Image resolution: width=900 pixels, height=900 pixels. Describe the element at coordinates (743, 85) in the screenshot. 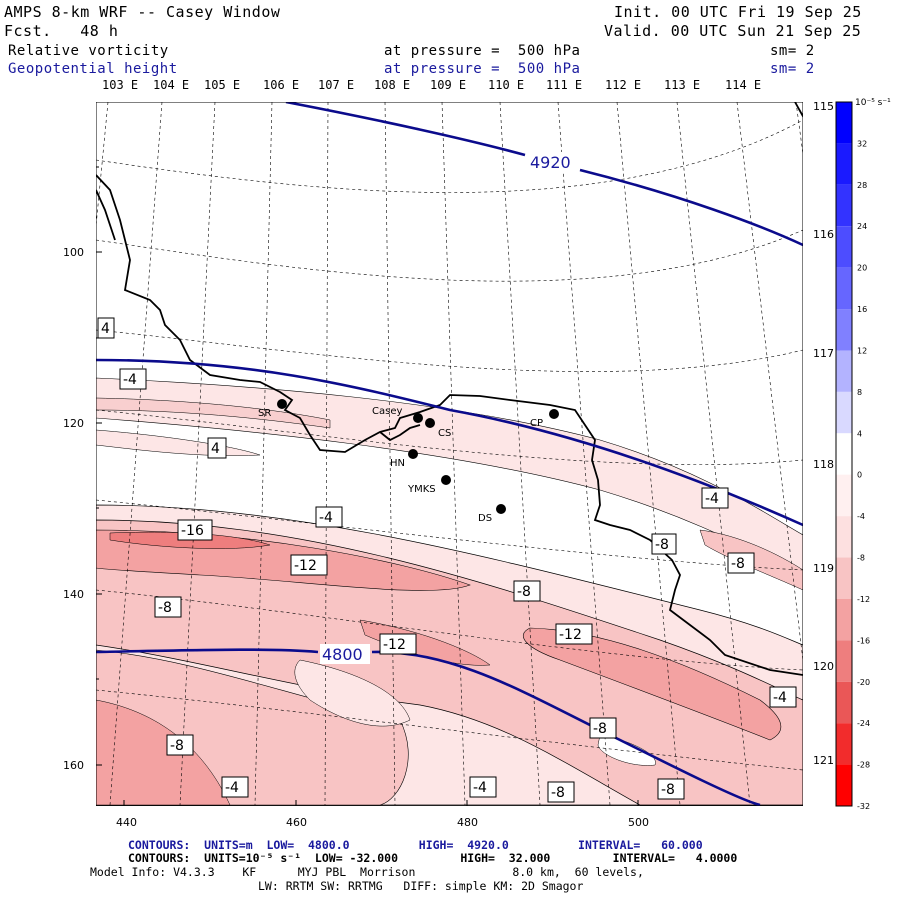

I see `lon-label: 114 E` at that location.